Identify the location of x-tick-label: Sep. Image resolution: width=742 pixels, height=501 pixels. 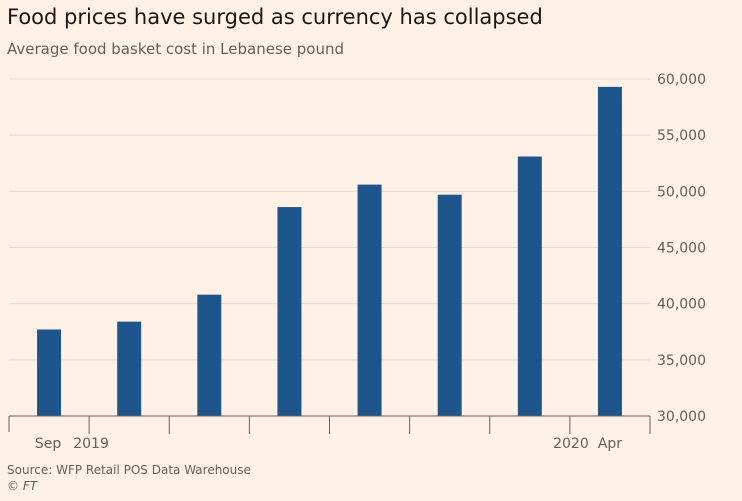
(48, 444).